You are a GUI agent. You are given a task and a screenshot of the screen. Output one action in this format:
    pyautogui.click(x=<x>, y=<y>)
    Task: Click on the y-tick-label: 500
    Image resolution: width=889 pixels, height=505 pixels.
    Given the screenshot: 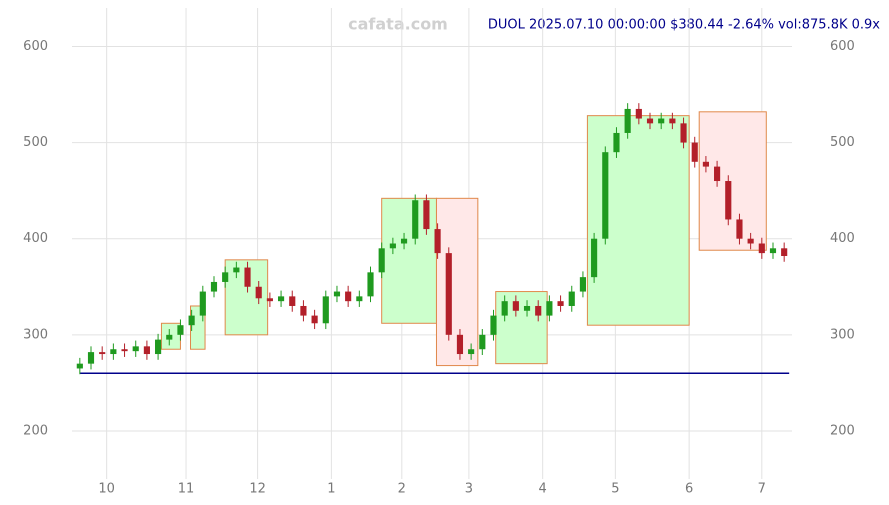 What is the action you would take?
    pyautogui.click(x=35, y=142)
    